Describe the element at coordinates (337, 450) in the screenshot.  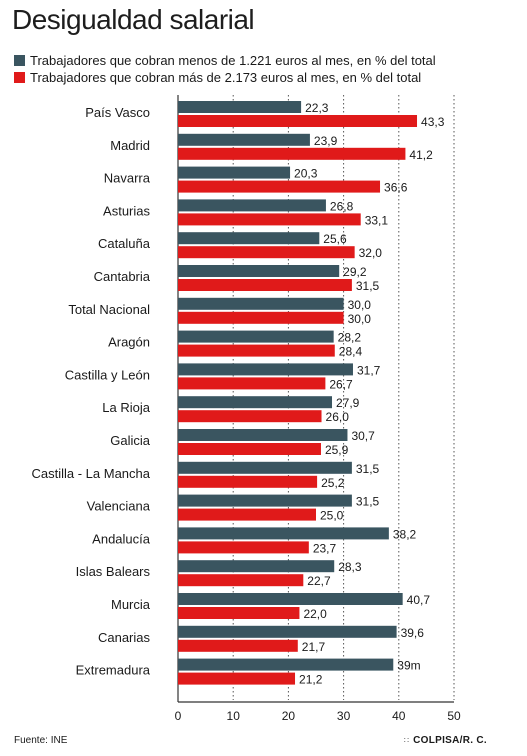
I see `data-label-high: 25,9` at that location.